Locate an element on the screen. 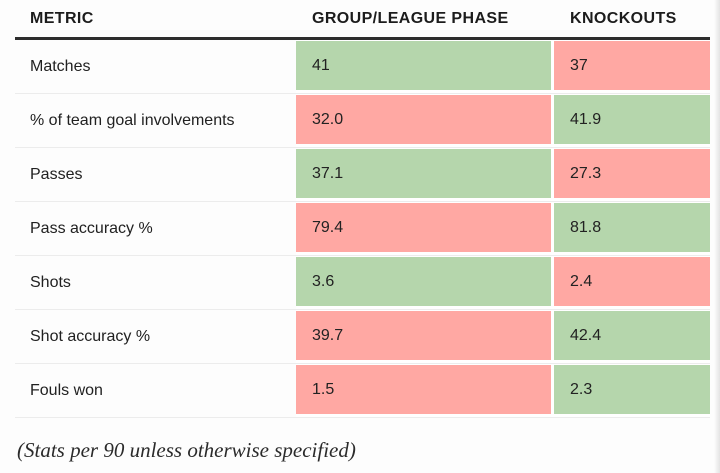 The width and height of the screenshot is (720, 473). table-header-row: METRIC GROUP/LEAGUE PHASE KNOCKOUTS is located at coordinates (362, 18).